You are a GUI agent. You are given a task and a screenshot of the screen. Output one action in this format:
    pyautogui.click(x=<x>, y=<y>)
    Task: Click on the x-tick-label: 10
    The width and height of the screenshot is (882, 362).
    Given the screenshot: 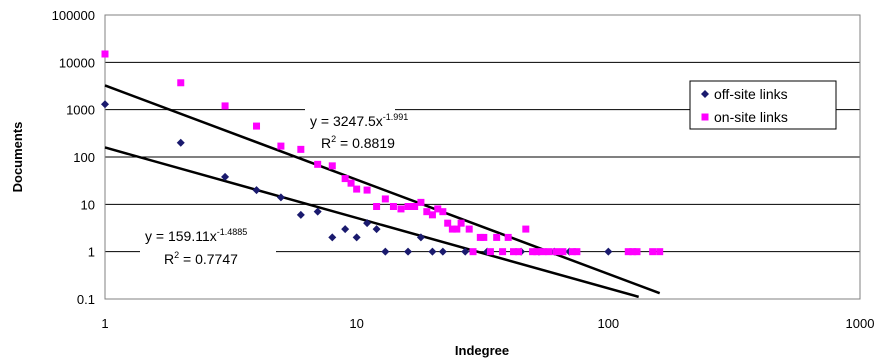 What is the action you would take?
    pyautogui.click(x=356, y=323)
    